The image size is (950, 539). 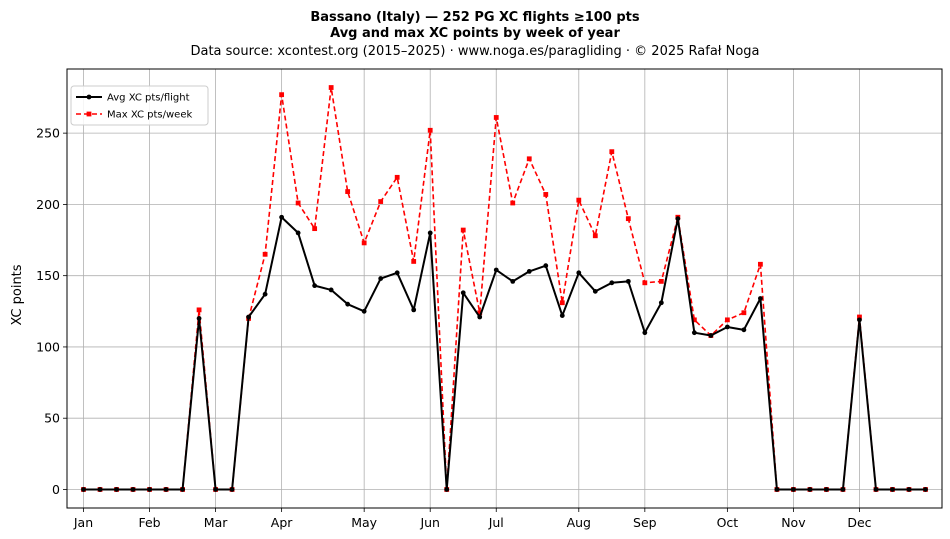 I want to click on y-tick-label: 50, so click(x=52, y=418).